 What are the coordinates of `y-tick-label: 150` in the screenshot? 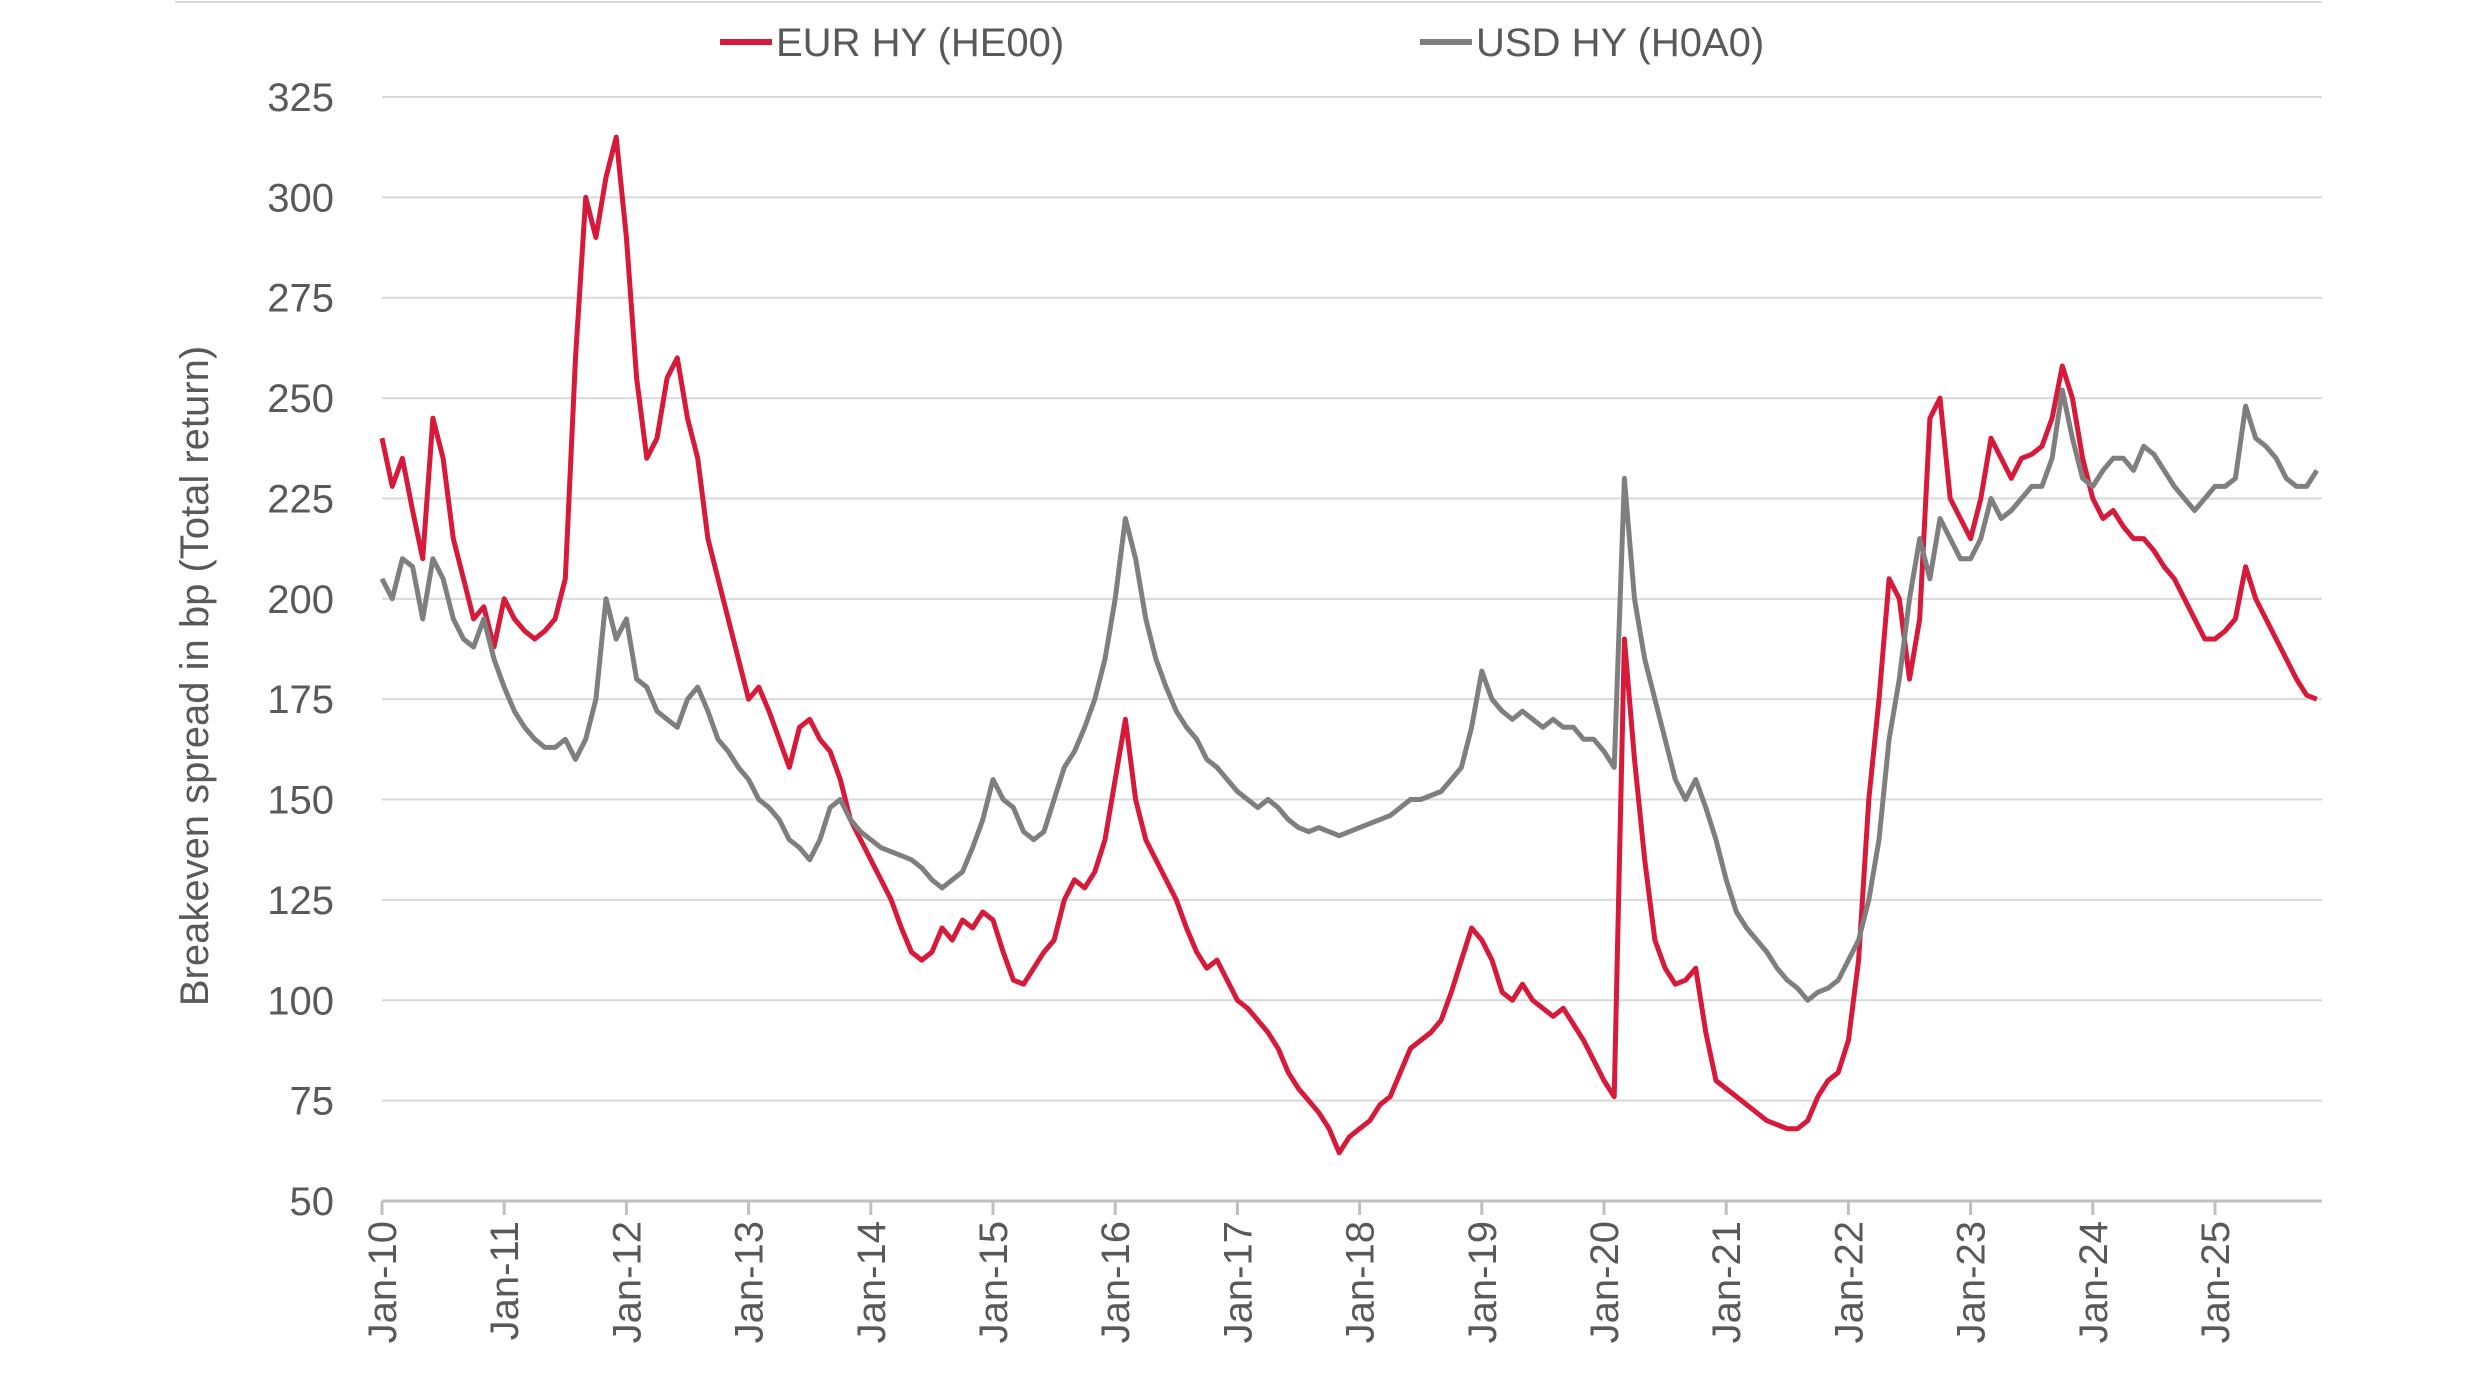 It's located at (300, 801).